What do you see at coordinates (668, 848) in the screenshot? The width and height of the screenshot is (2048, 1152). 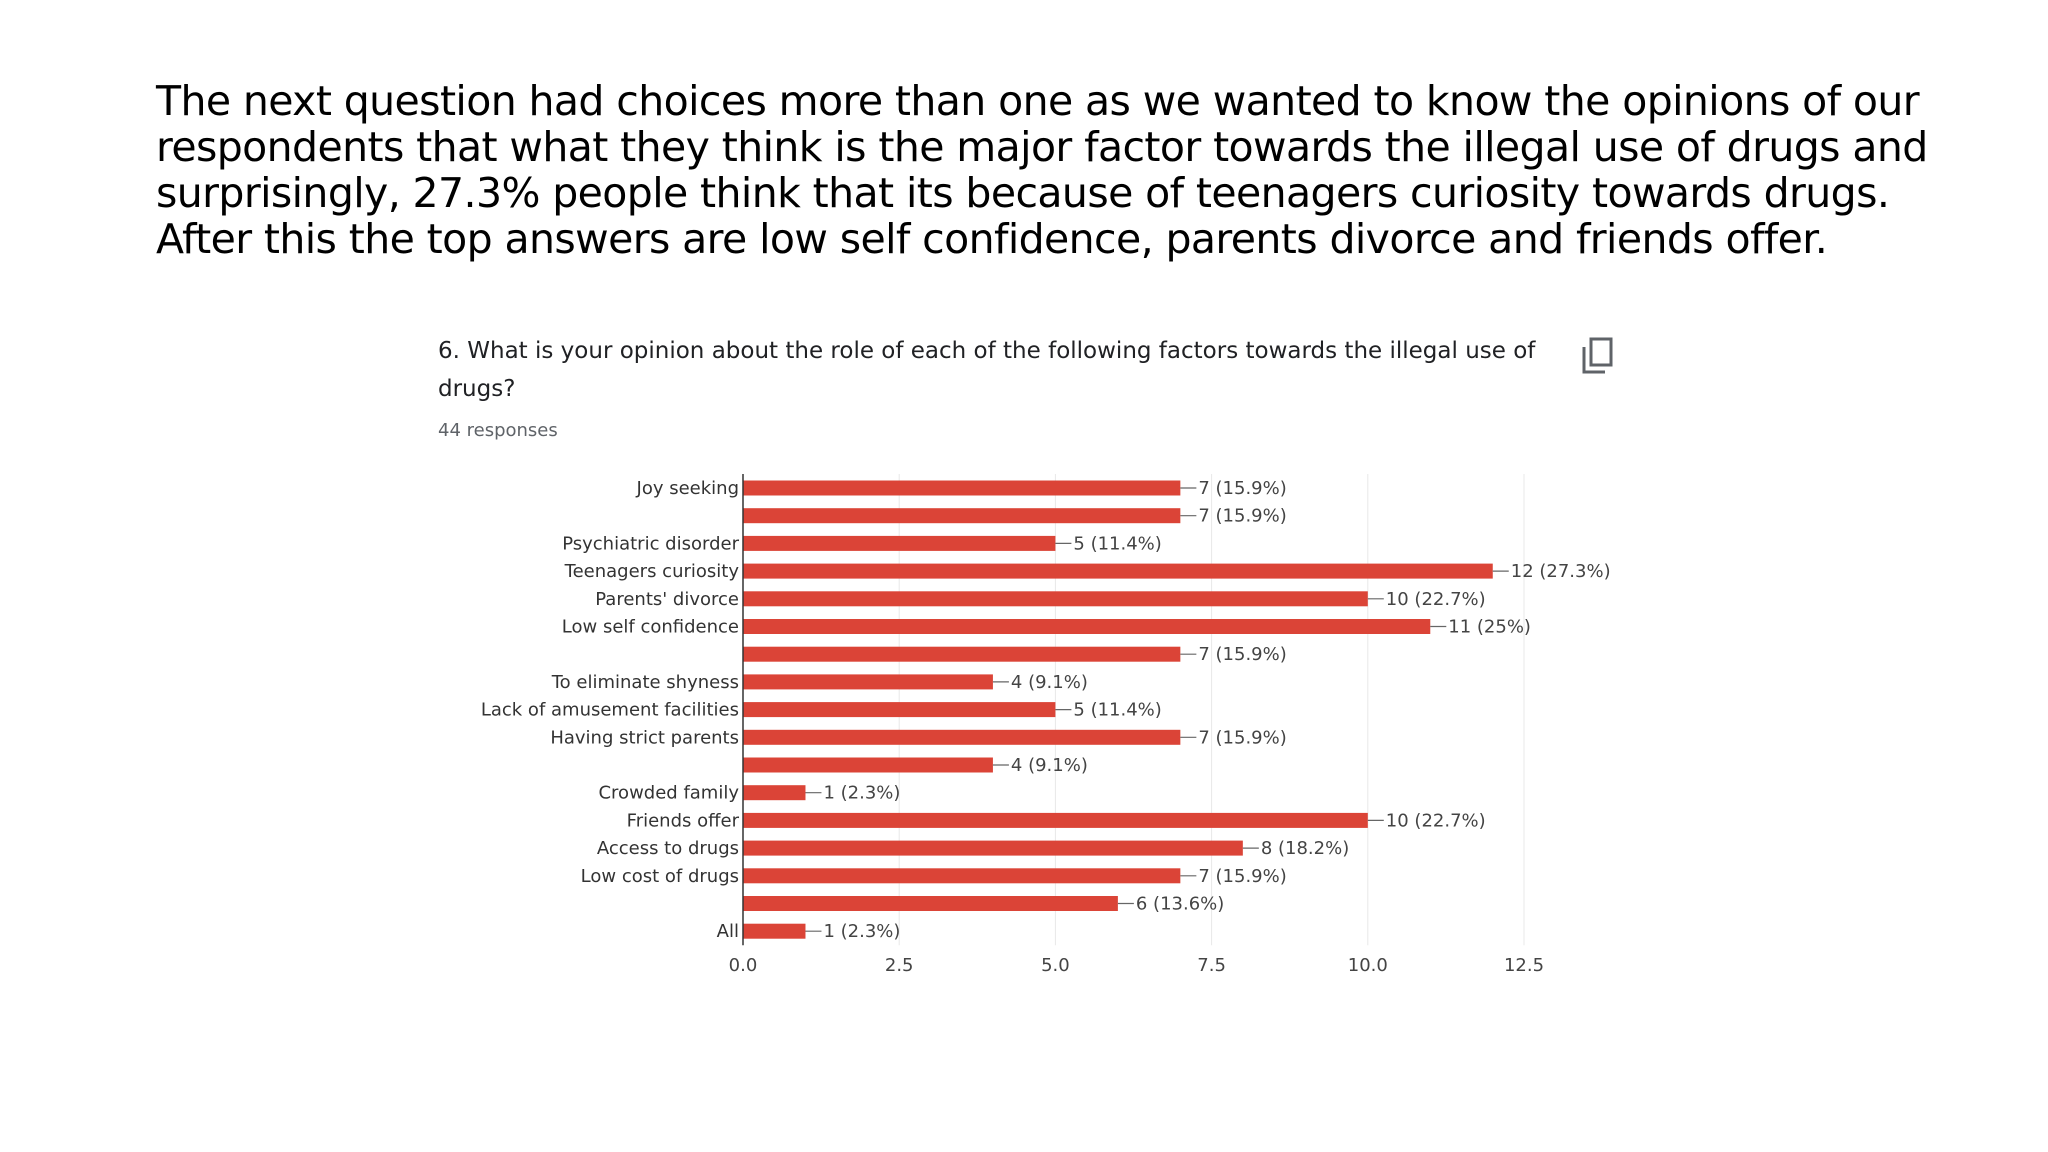 I see `category-label: Access to drugs` at bounding box center [668, 848].